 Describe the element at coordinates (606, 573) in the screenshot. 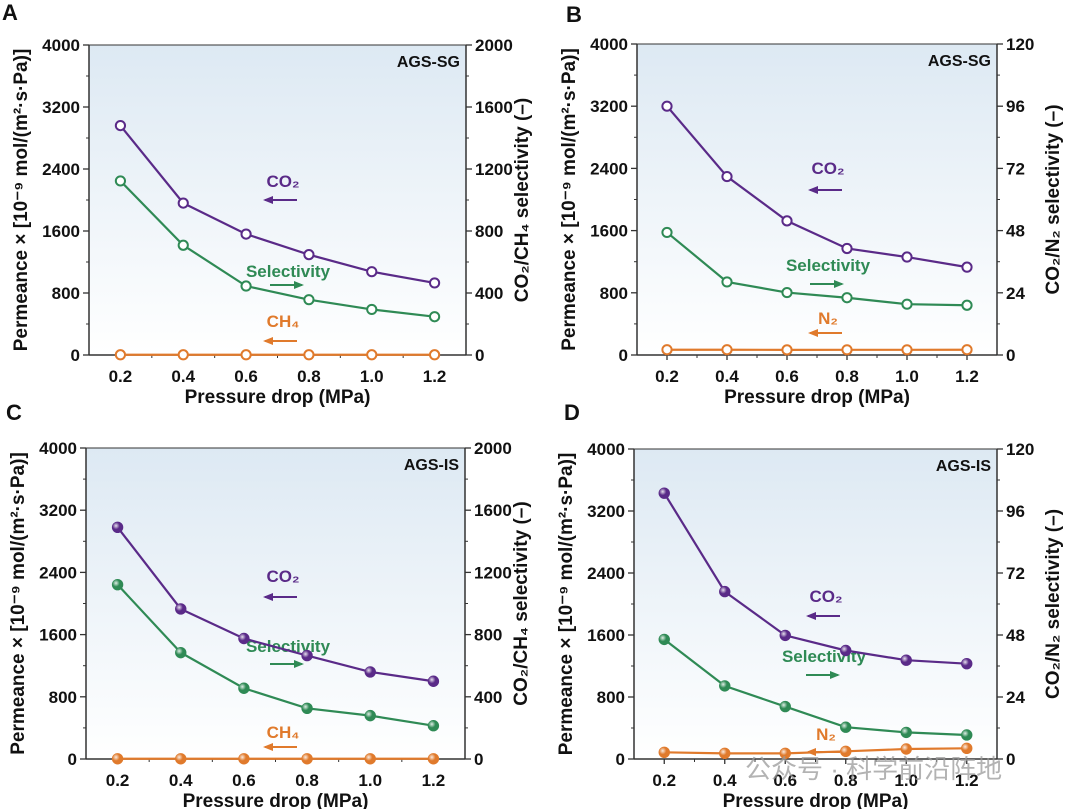

I see `y-left-tick-label: 2400` at that location.